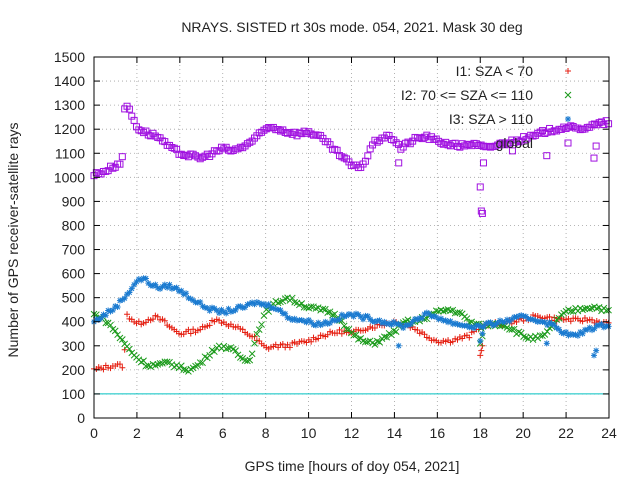 The height and width of the screenshot is (480, 640). Describe the element at coordinates (74, 225) in the screenshot. I see `y-tick-label: 800` at that location.